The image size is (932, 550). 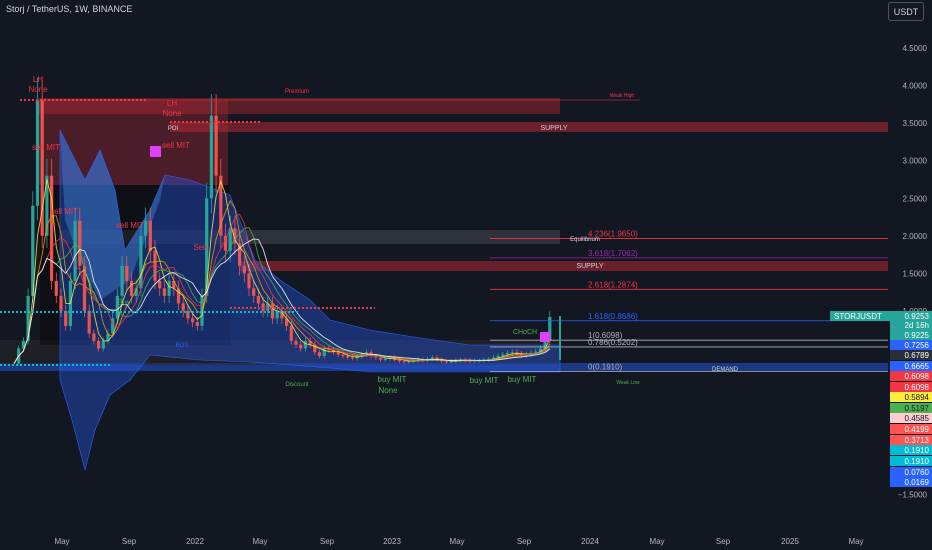 I want to click on price-tag-value: 0.9253, so click(x=917, y=316).